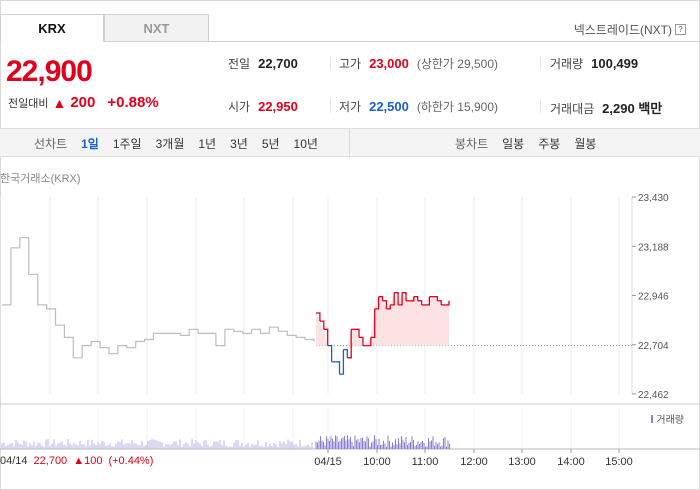  I want to click on stat-label: 시가, so click(239, 107).